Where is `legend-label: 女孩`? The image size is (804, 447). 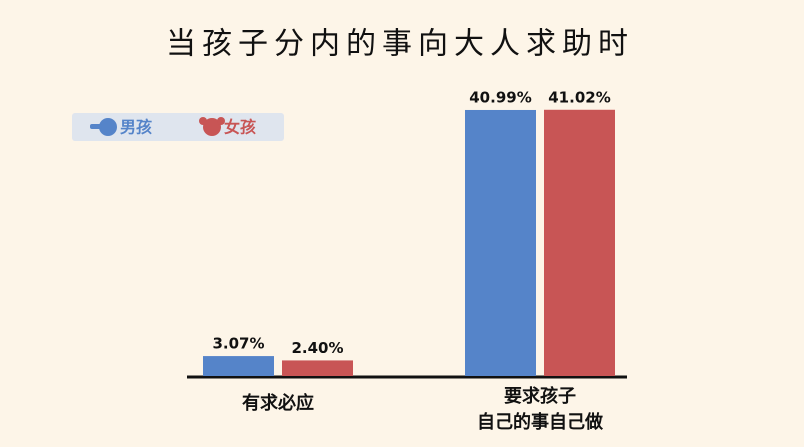
legend-label: 女孩 is located at coordinates (240, 127).